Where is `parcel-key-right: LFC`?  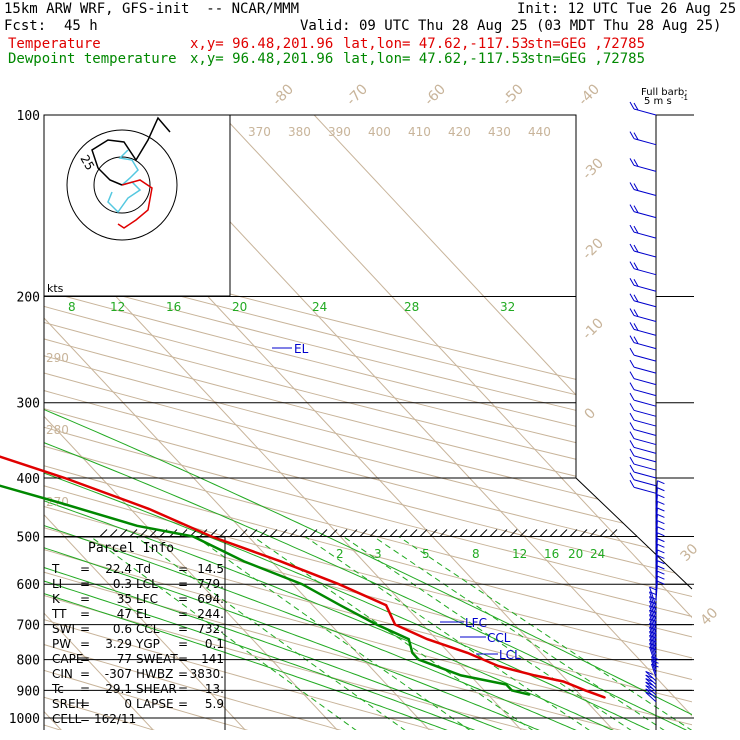
parcel-key-right: LFC is located at coordinates (147, 599).